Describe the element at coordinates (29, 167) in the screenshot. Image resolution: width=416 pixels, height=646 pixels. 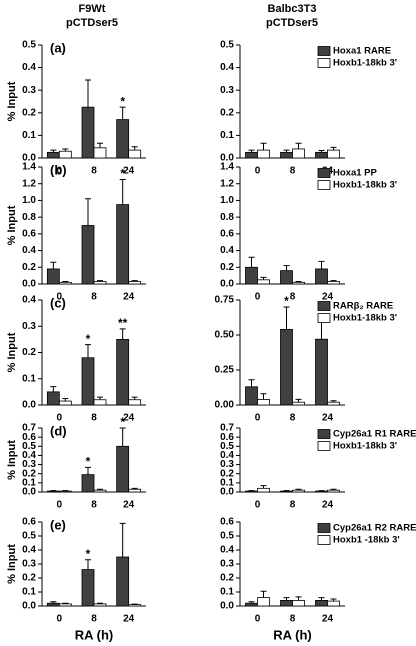
I see `y-tick-label: 1.4` at that location.